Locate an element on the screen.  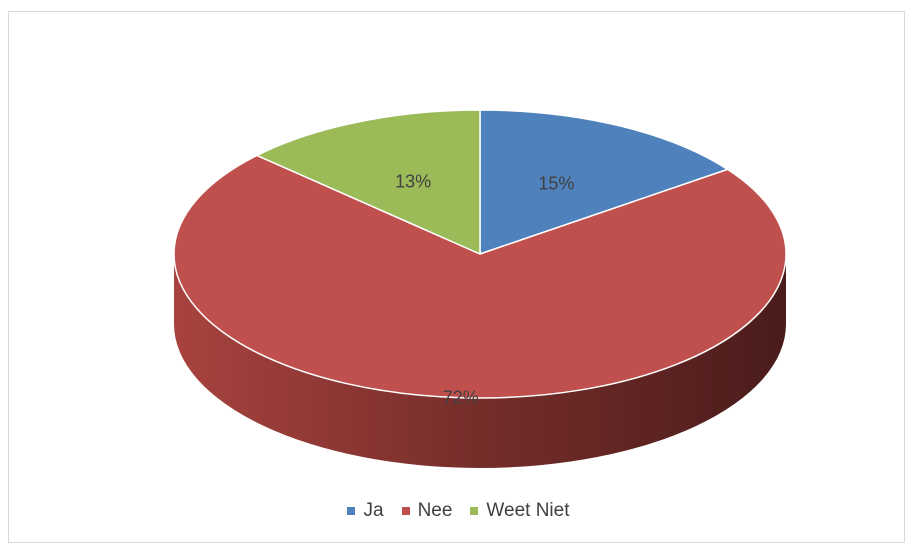
legend-item-ja: Ja is located at coordinates (365, 511).